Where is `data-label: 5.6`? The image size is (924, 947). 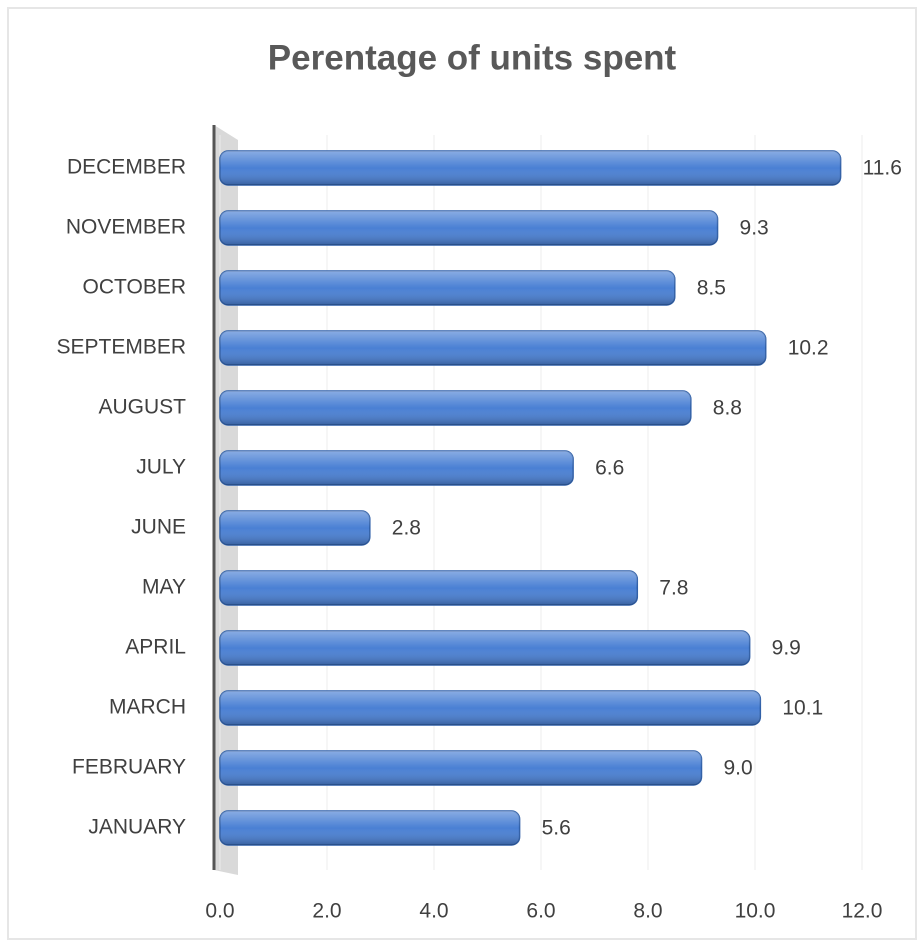
data-label: 5.6 is located at coordinates (556, 828).